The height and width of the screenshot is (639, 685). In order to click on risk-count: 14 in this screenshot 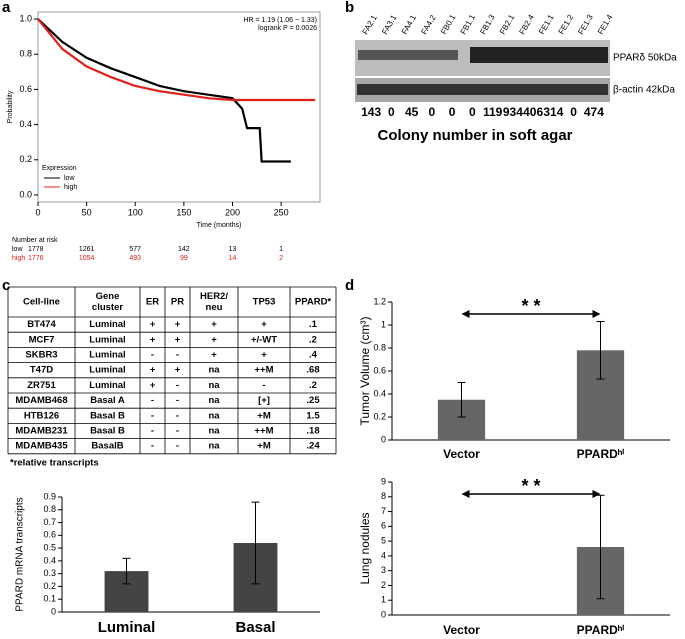, I will do `click(233, 258)`.